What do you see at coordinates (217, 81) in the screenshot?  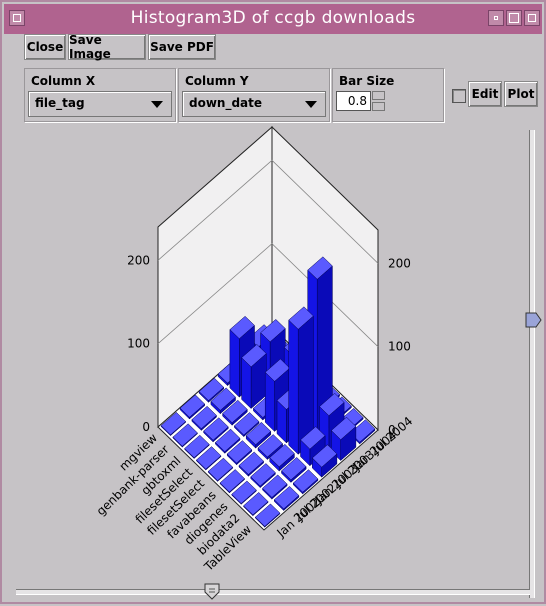 I see `column-y-label: Column Y` at bounding box center [217, 81].